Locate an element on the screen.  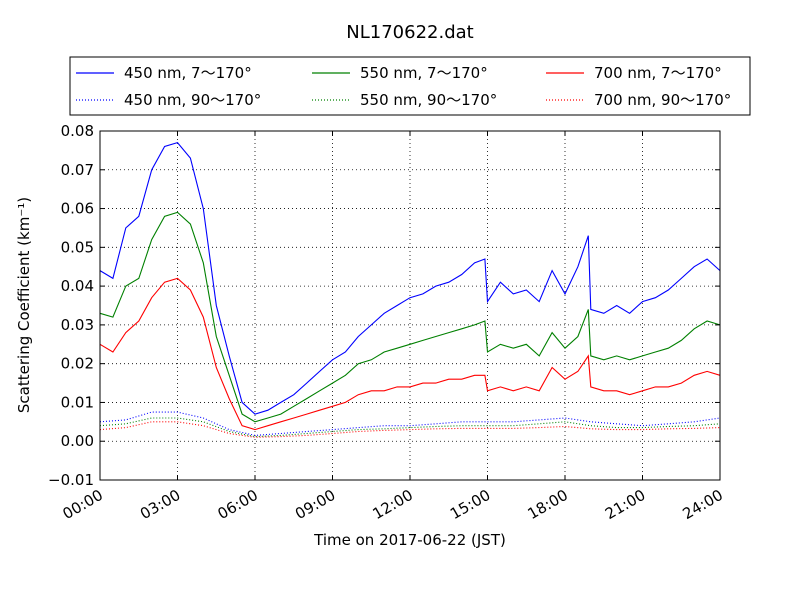
y-tick-label: 0.04 is located at coordinates (77, 286).